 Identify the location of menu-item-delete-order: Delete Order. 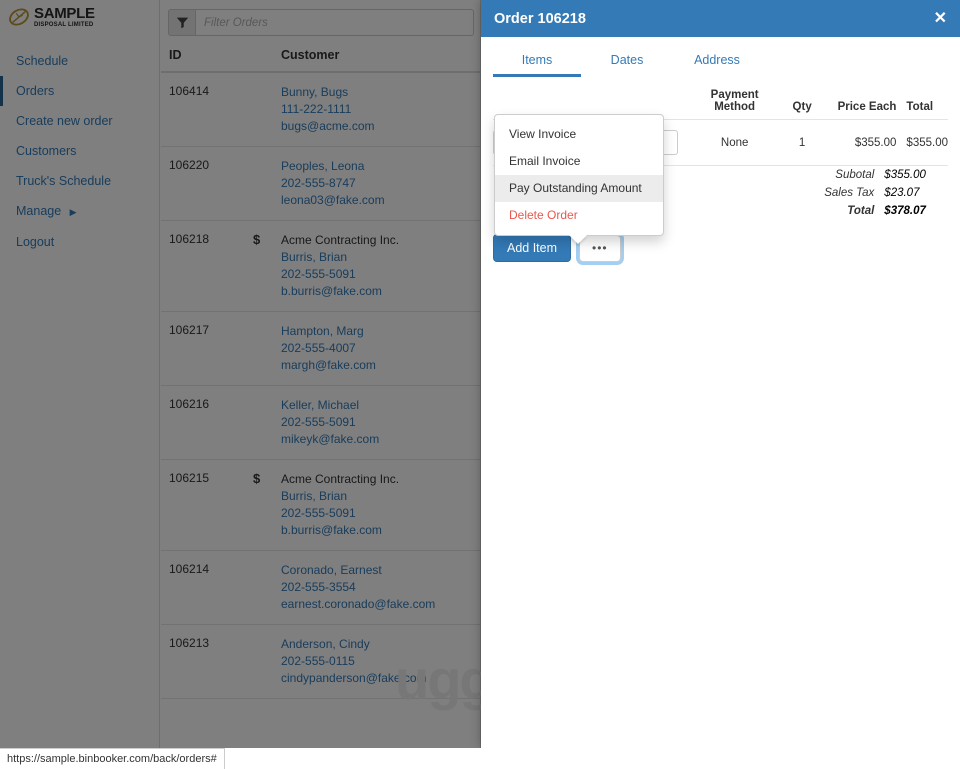
(543, 215).